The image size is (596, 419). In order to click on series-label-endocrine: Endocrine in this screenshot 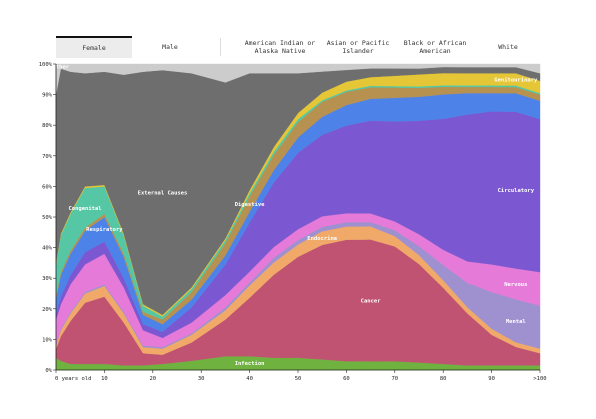, I will do `click(322, 239)`.